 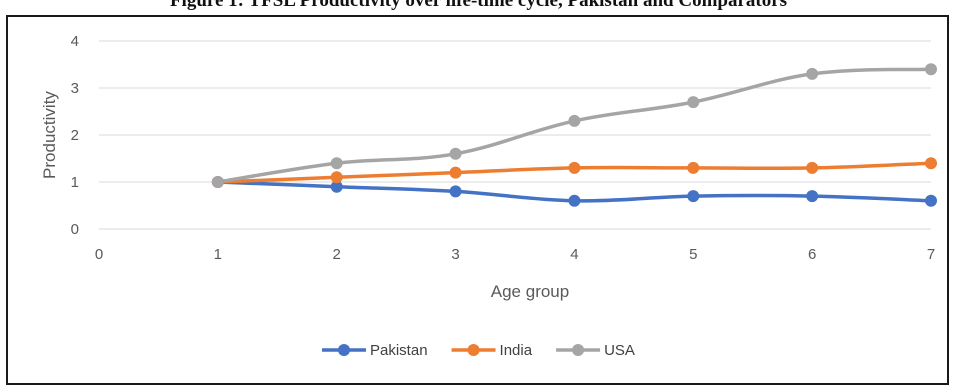 What do you see at coordinates (693, 254) in the screenshot?
I see `x-tick-label: 5` at bounding box center [693, 254].